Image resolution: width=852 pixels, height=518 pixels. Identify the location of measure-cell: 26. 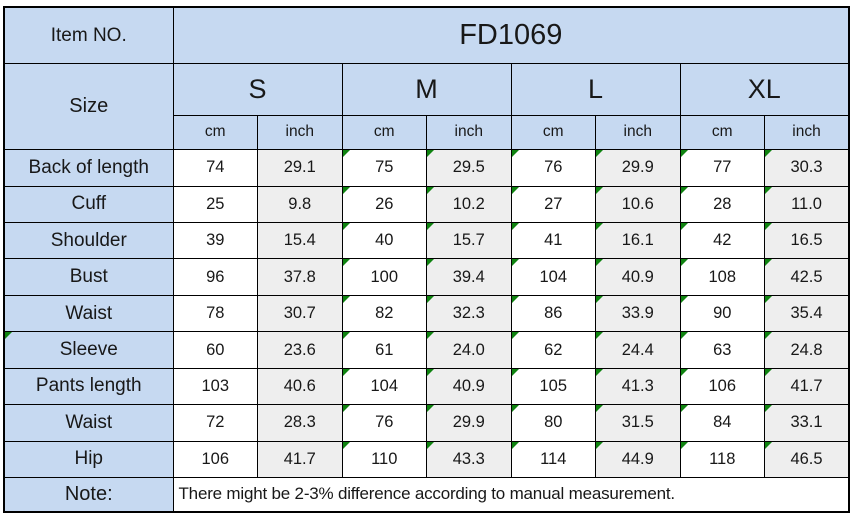
(384, 204).